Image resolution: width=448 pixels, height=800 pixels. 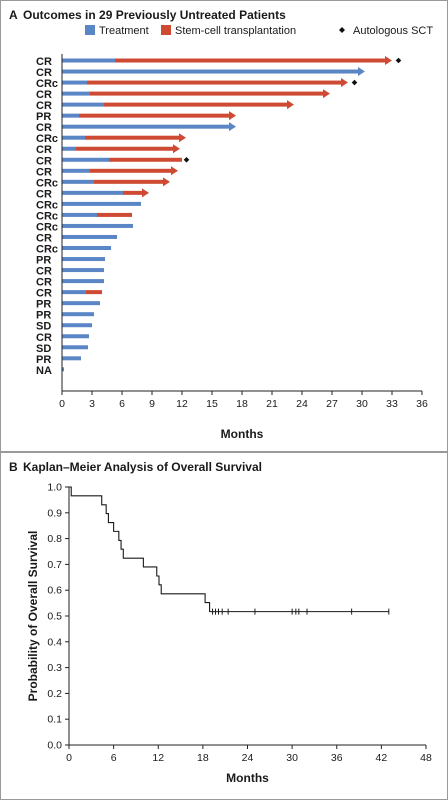 What do you see at coordinates (54, 488) in the screenshot?
I see `y-tick-label: 1.0` at bounding box center [54, 488].